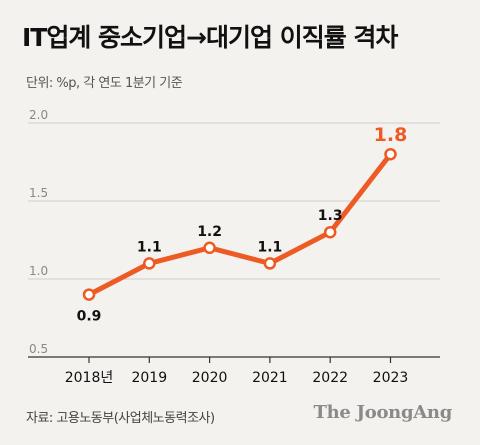 The height and width of the screenshot is (445, 480). I want to click on y-tick-label: 1.0, so click(38, 271).